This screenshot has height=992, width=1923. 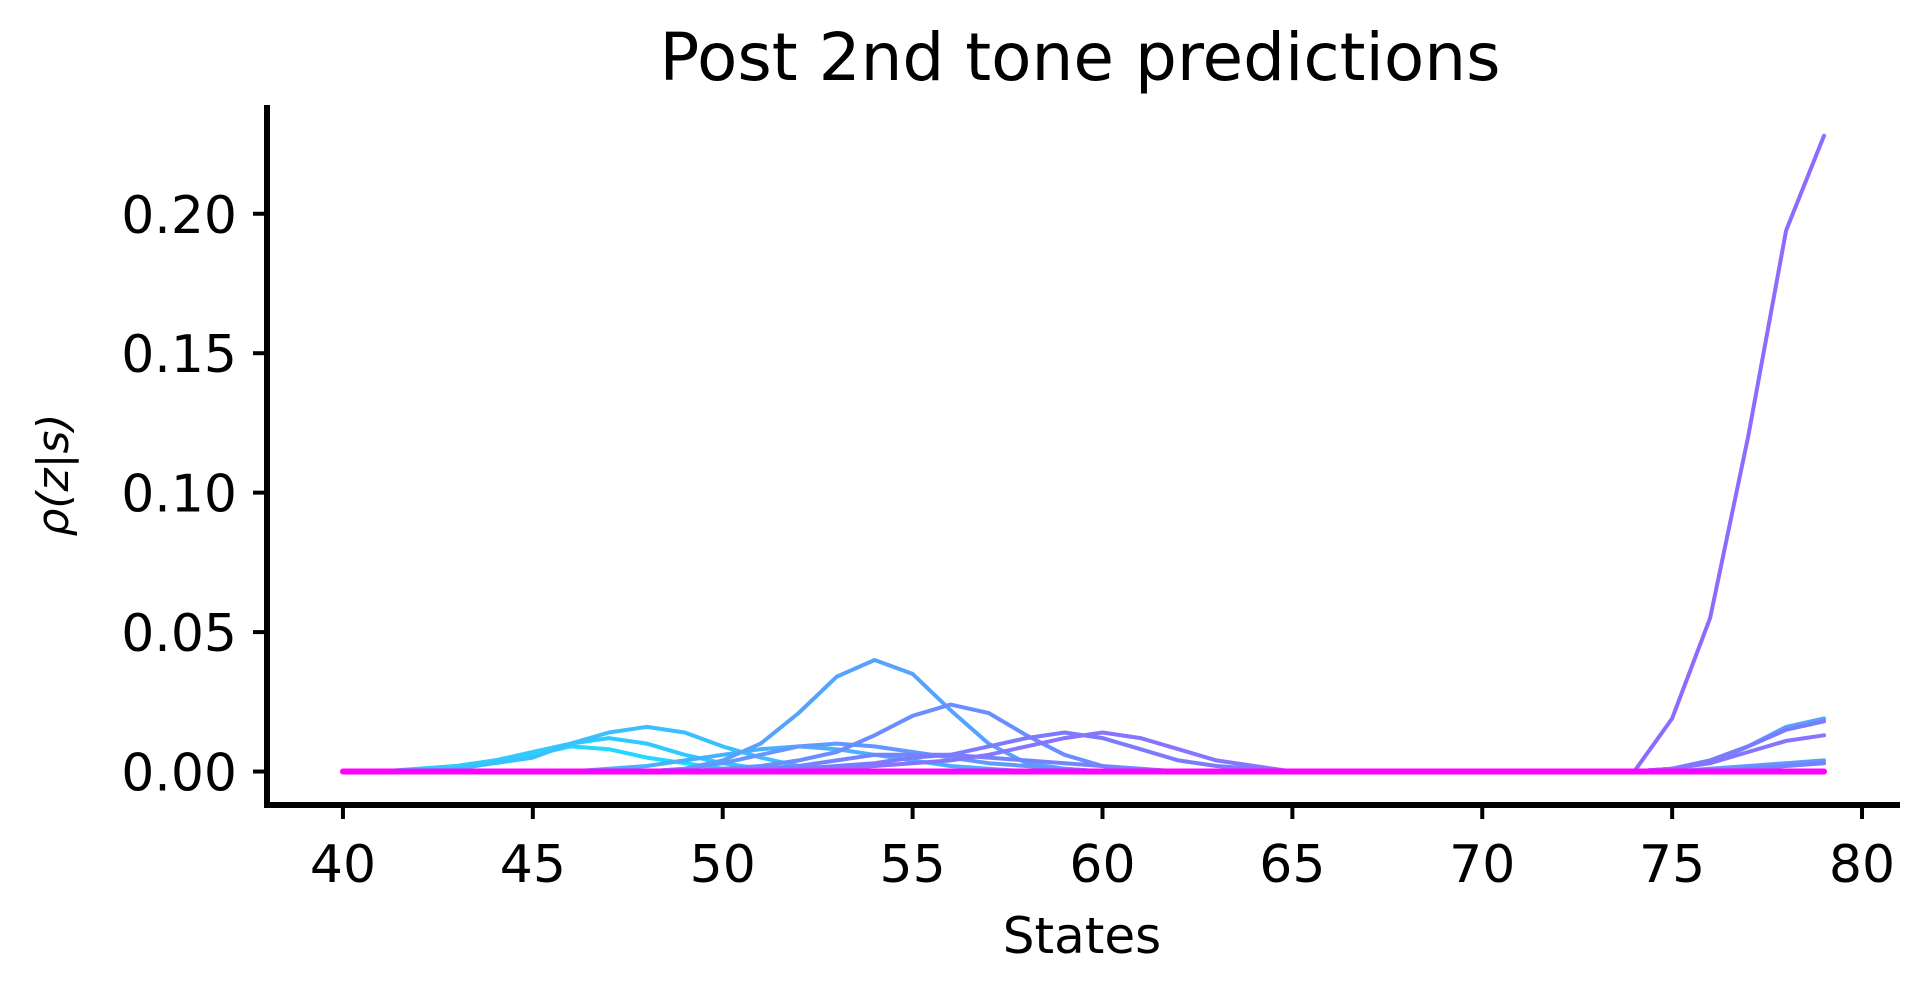 What do you see at coordinates (1102, 865) in the screenshot?
I see `x-tick-label: 60` at bounding box center [1102, 865].